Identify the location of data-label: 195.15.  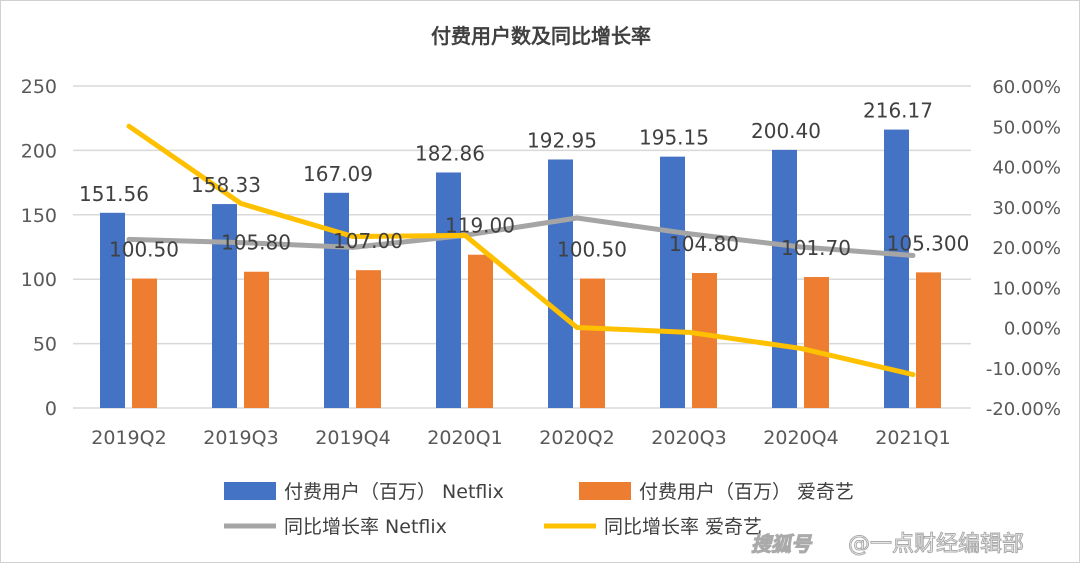
(674, 138).